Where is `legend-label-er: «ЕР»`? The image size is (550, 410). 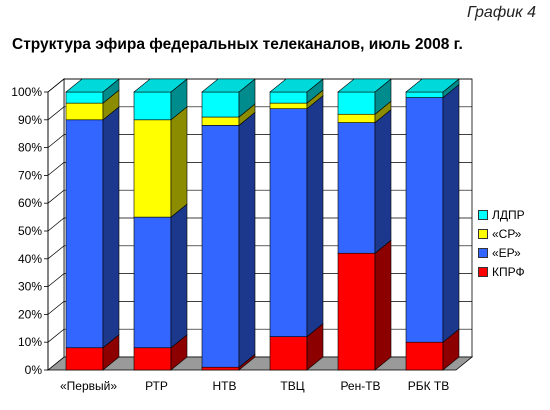
legend-label-er: «ЕР» is located at coordinates (506, 252).